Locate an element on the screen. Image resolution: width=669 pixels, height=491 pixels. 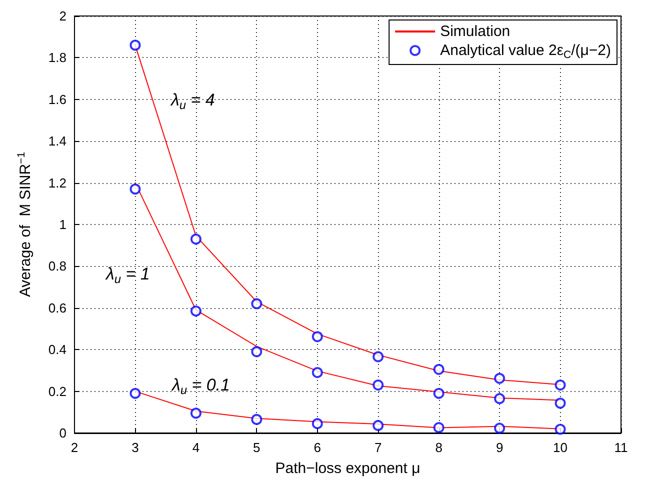
x-axis-title: Path−loss exponent μ is located at coordinates (347, 468).